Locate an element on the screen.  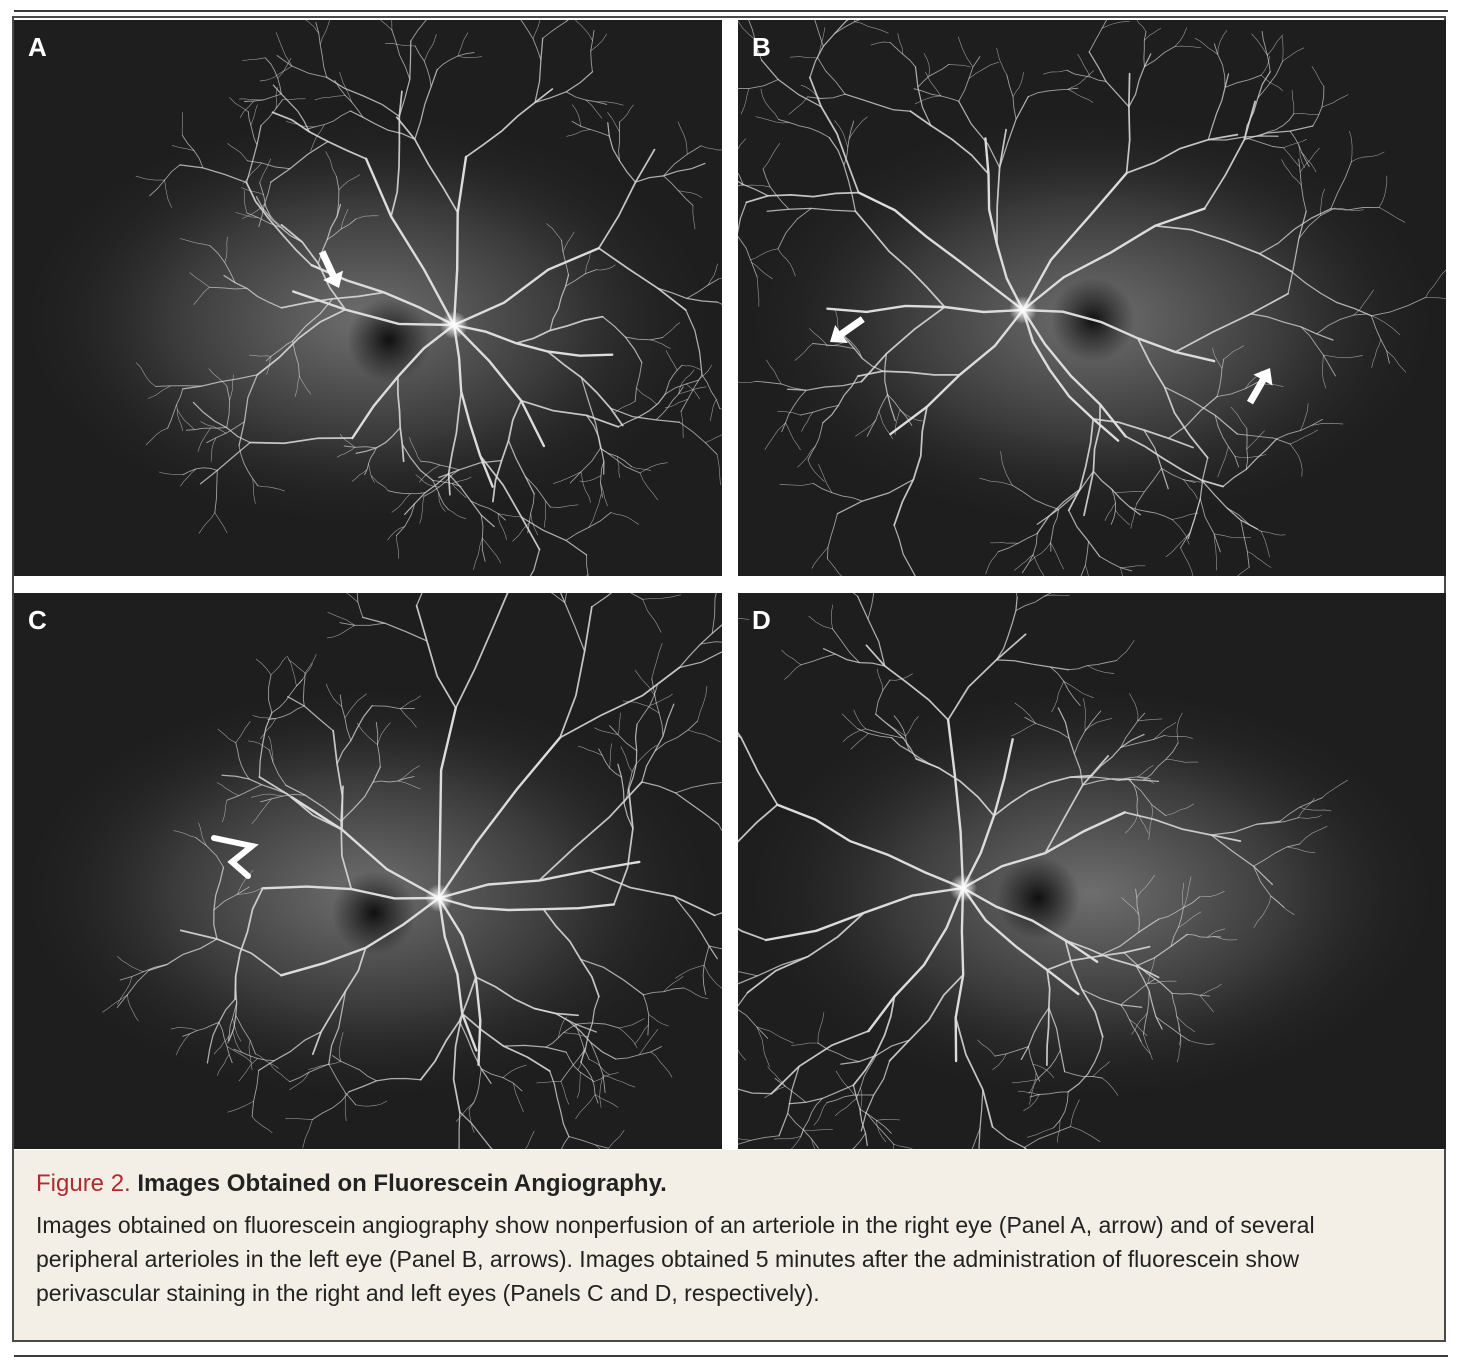
top-rule is located at coordinates (731, 11).